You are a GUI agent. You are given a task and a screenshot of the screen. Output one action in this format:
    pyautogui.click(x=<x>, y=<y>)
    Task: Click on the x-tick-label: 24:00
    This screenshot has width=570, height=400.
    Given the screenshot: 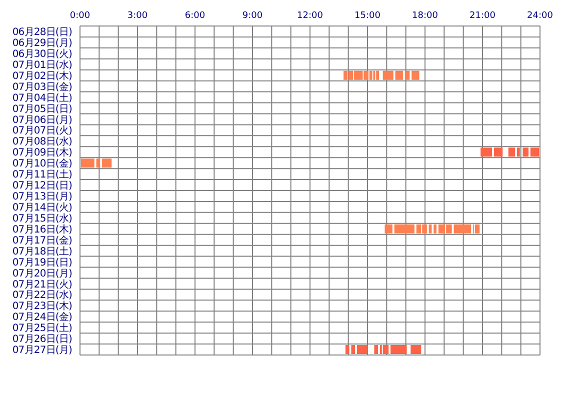 What is the action you would take?
    pyautogui.click(x=540, y=16)
    